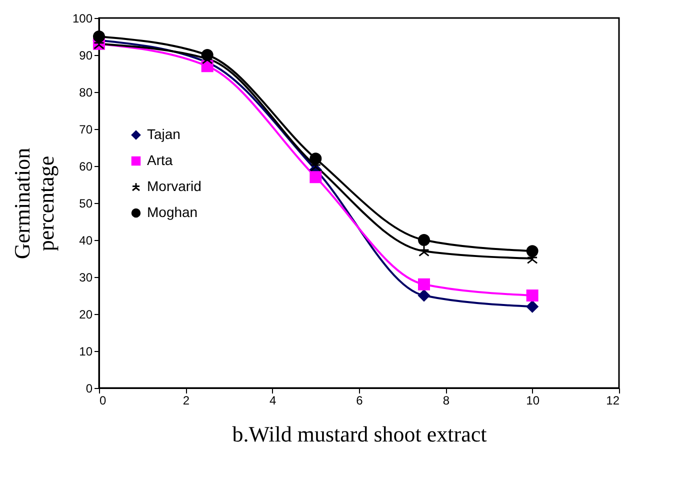  What do you see at coordinates (359, 434) in the screenshot?
I see `x-axis-title: b.Wild mustard shoot extract` at bounding box center [359, 434].